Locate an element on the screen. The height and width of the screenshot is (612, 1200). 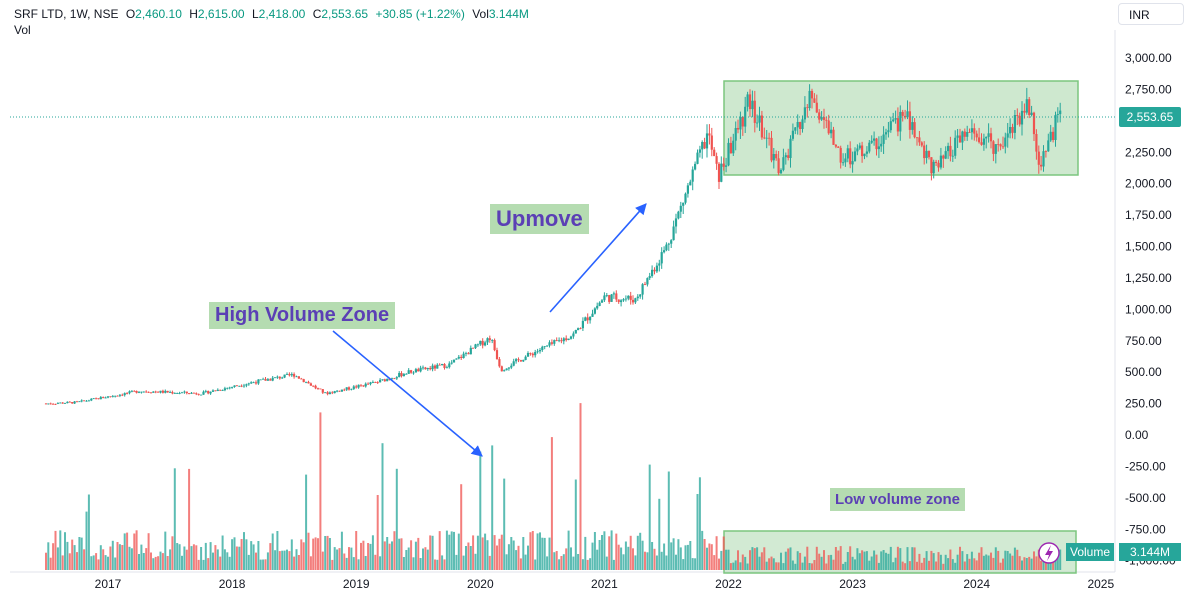
volume-indicator-label: Vol is located at coordinates (22, 30).